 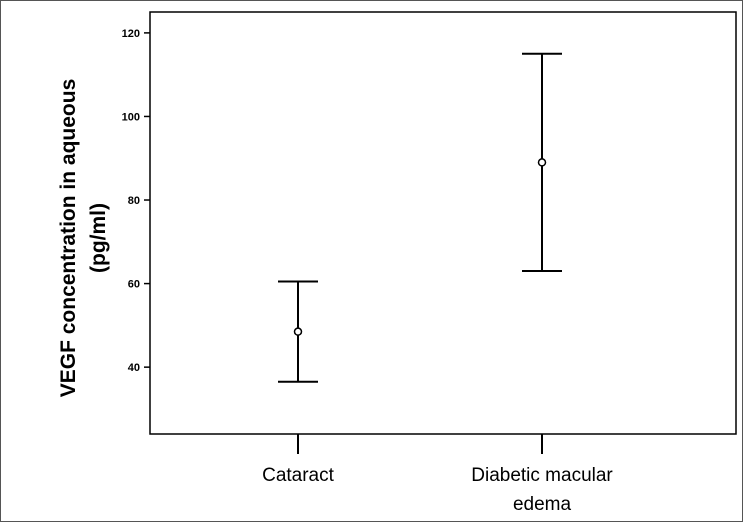 I want to click on y-axis-ticks: 40 60 80 100 120, so click(x=136, y=201).